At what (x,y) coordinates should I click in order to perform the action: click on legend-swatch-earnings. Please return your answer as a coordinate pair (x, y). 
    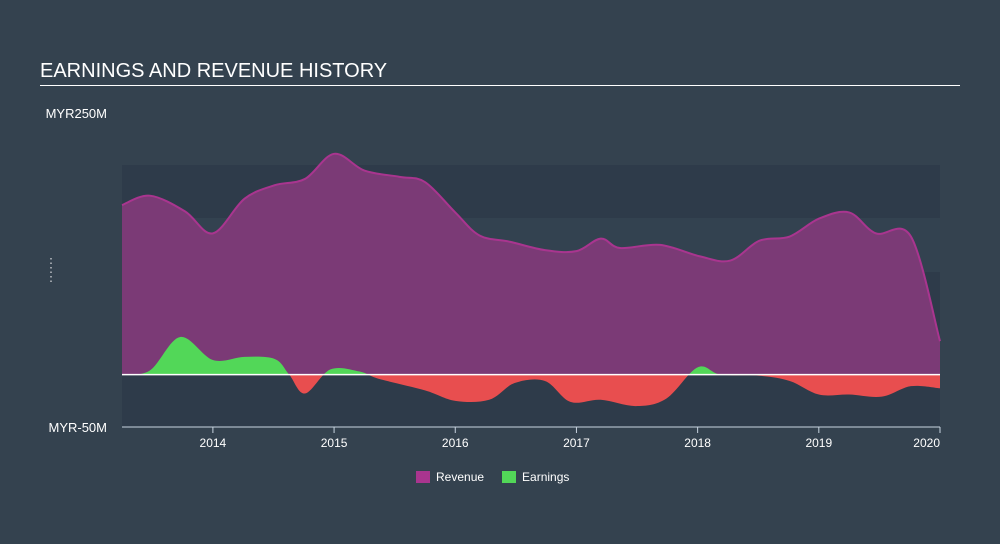
    Looking at the image, I should click on (509, 477).